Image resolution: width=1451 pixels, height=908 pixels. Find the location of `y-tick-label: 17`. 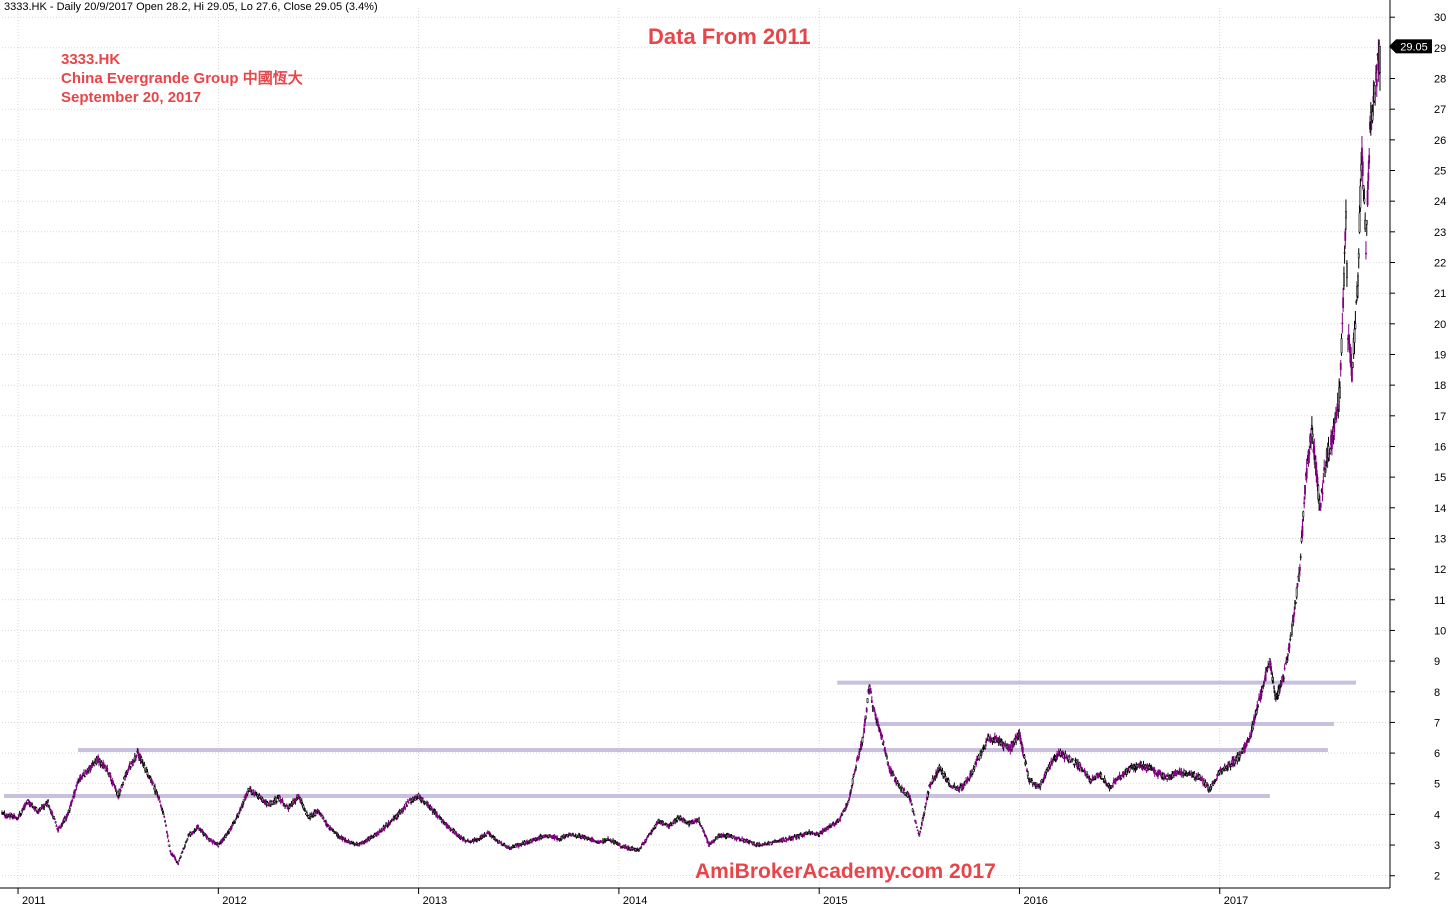

y-tick-label: 17 is located at coordinates (1440, 417).